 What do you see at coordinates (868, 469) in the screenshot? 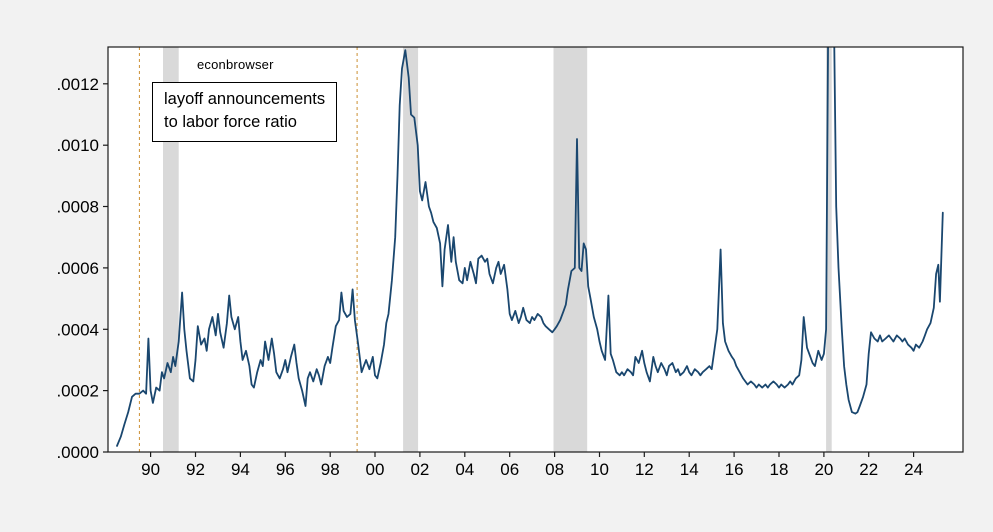
I see `x-axis-tick-label: 22` at bounding box center [868, 469].